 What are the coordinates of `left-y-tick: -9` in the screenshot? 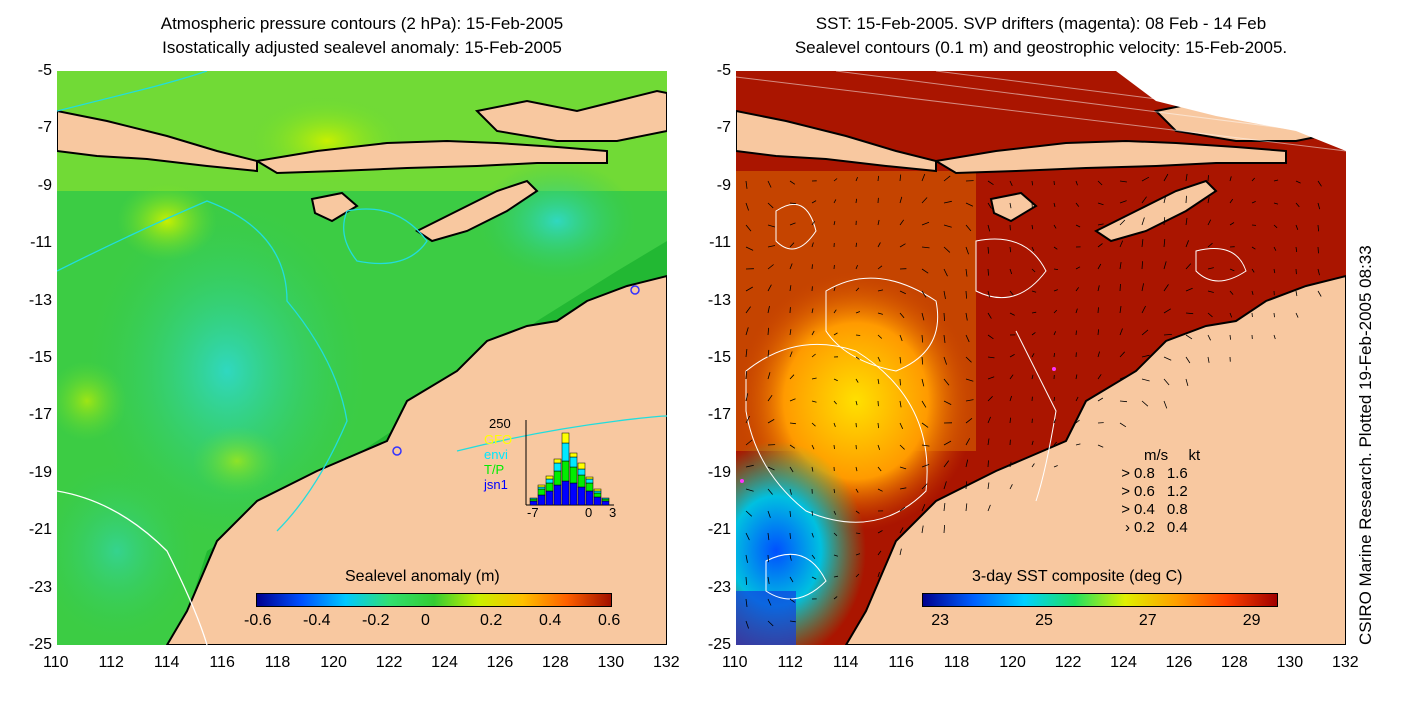 It's located at (44, 185).